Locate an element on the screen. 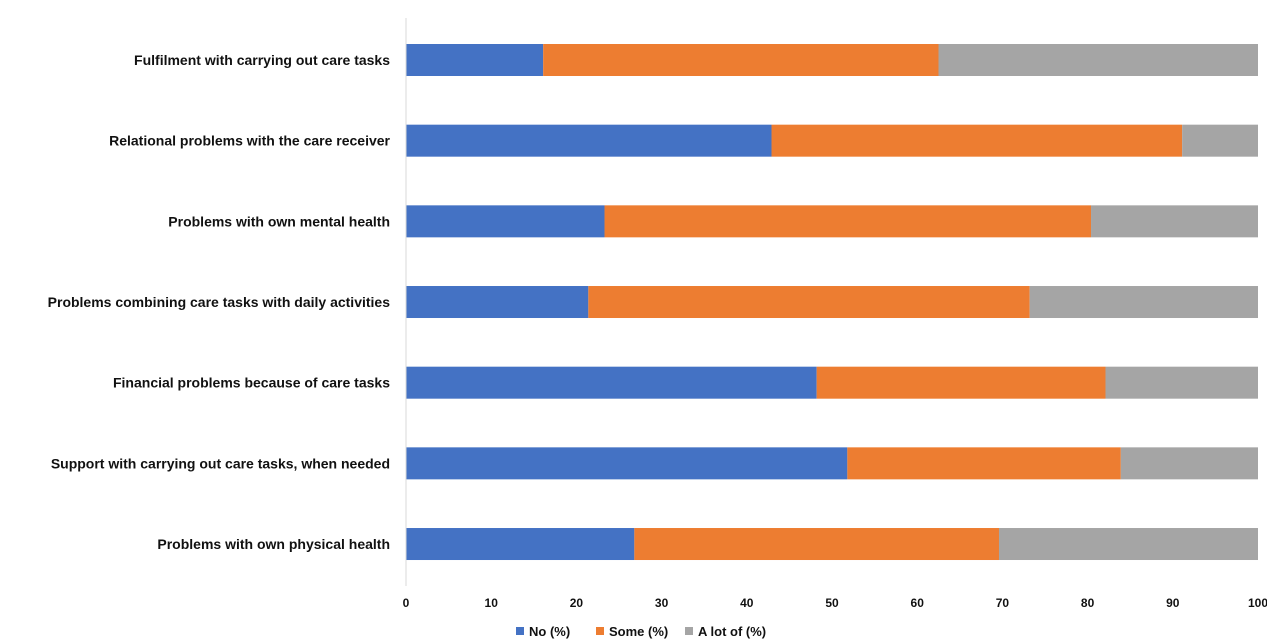 Image resolution: width=1267 pixels, height=643 pixels. x-tick-labels: 0 10 20 30 40 50 60 70 80 90 100 is located at coordinates (835, 603).